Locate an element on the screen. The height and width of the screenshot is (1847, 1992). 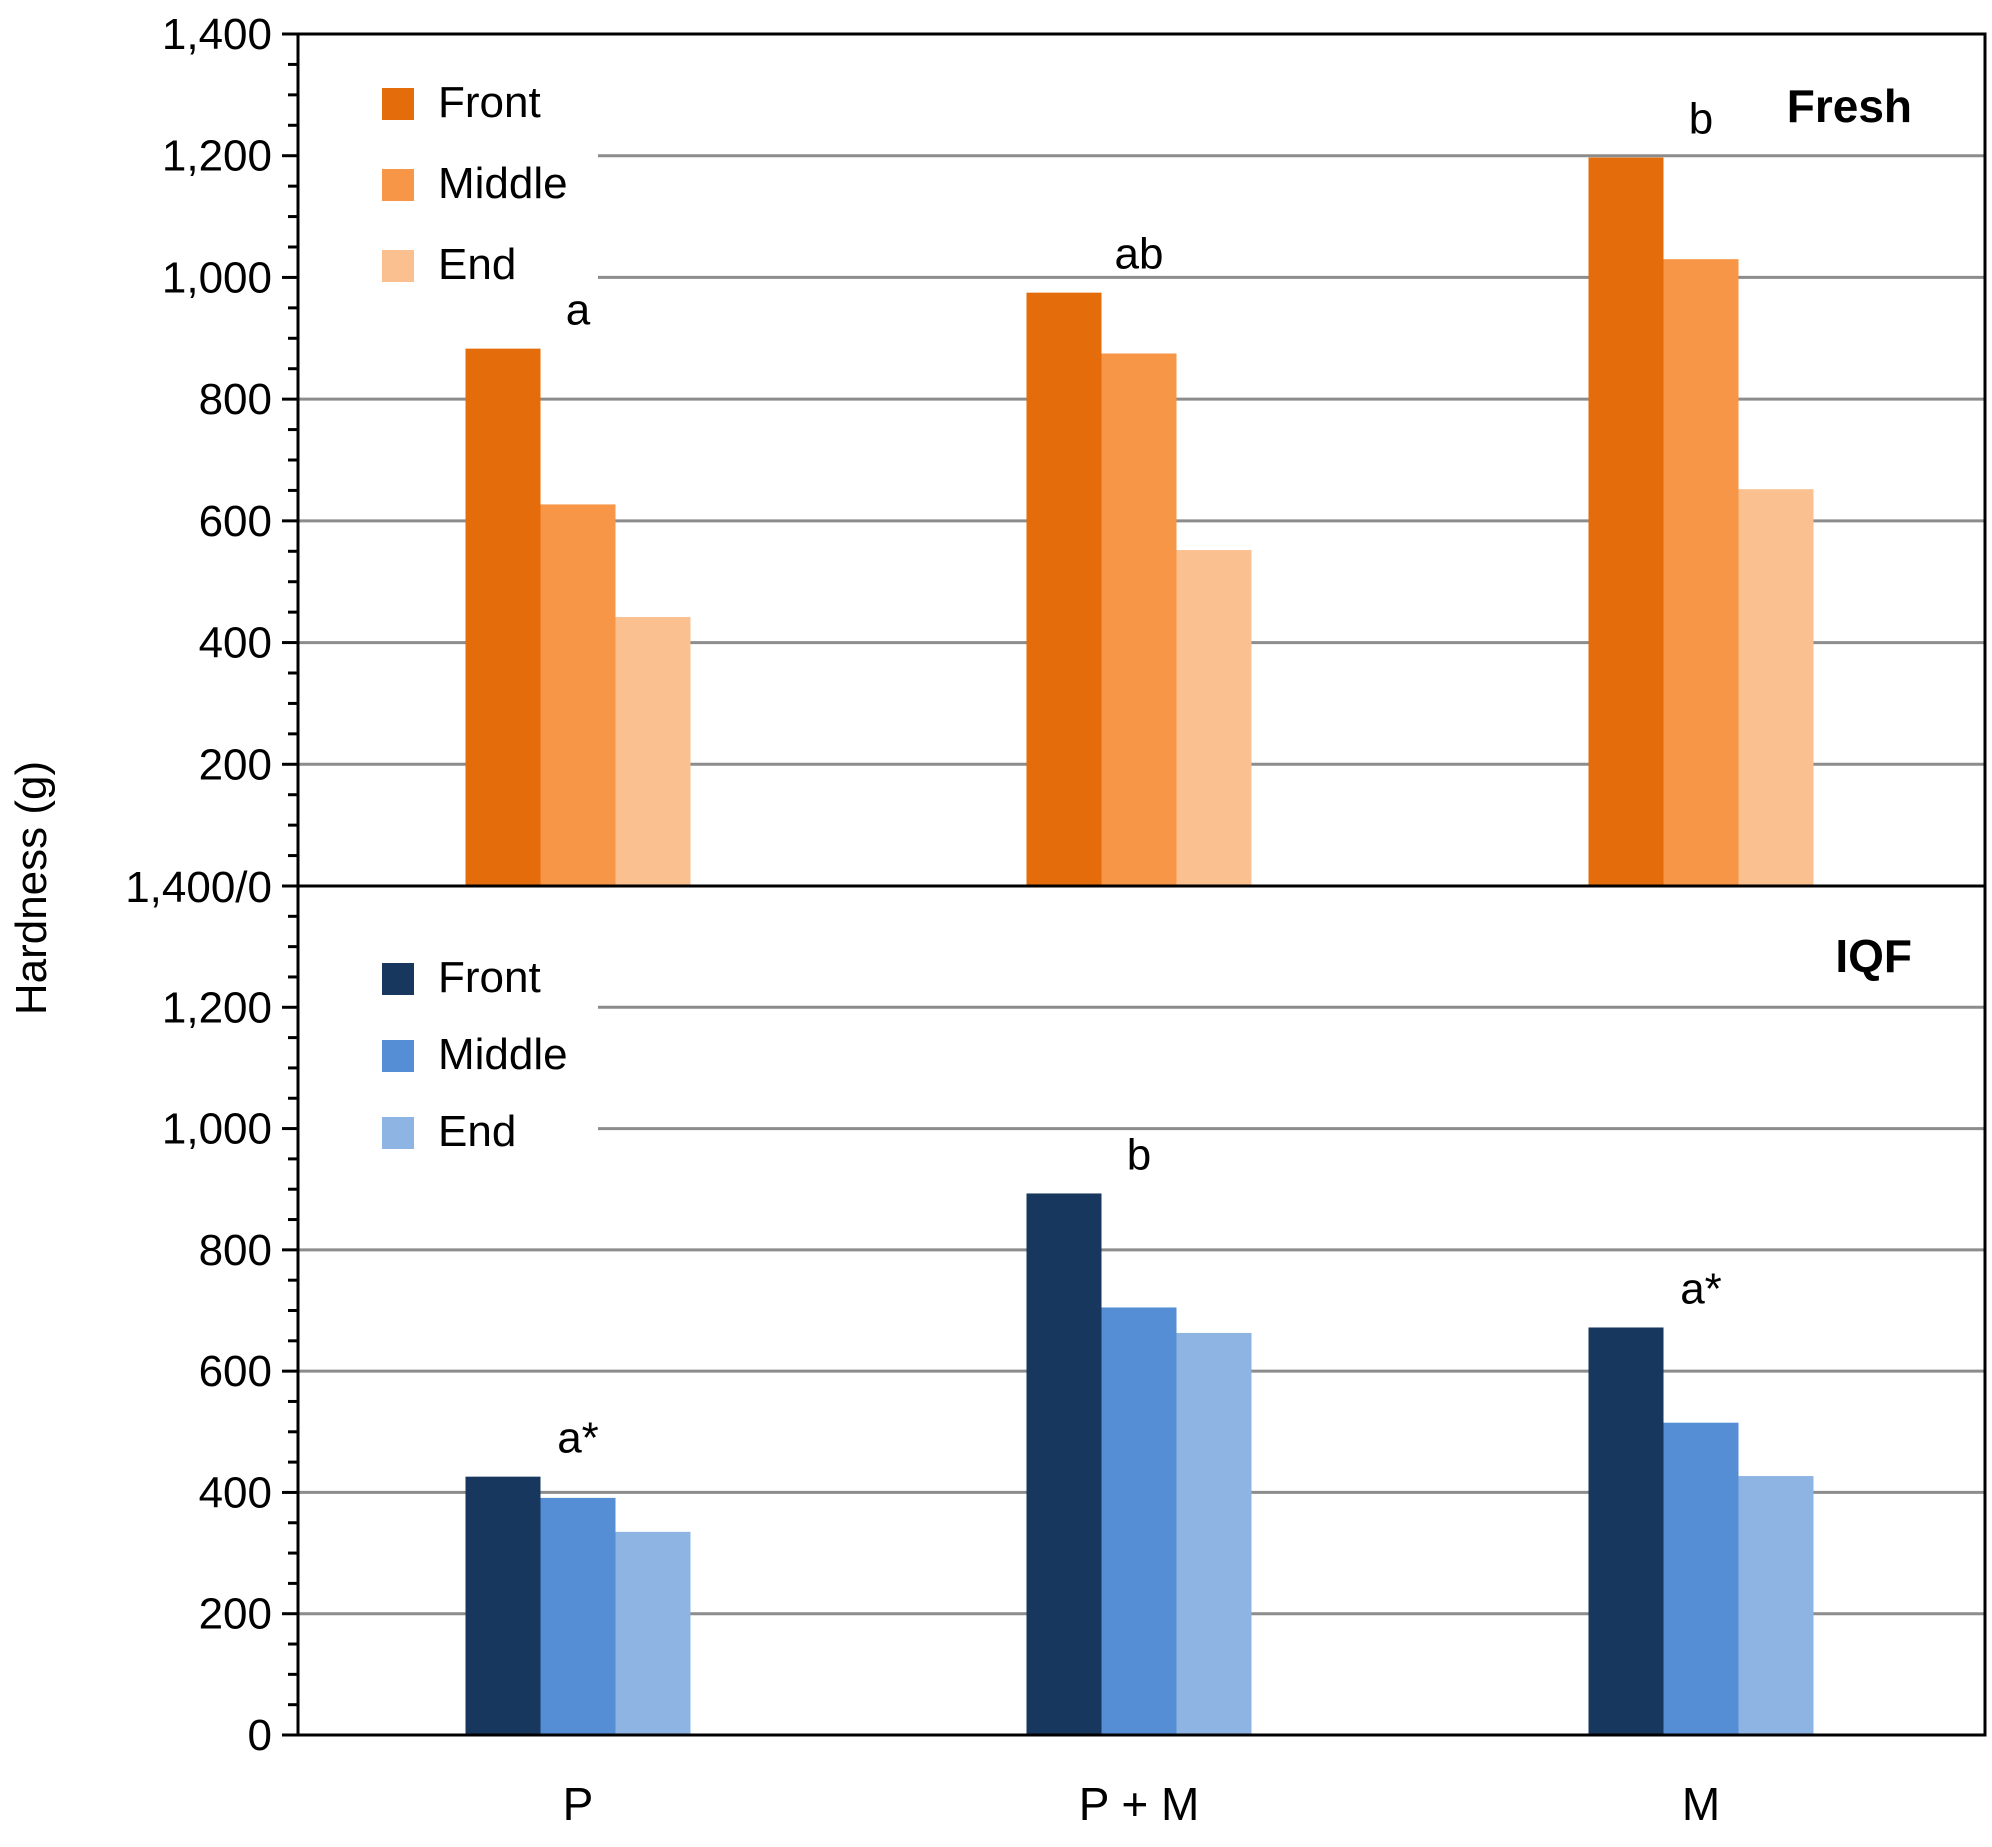
legend-layer: Front Middle End Front Middle End is located at coordinates (475, 617).